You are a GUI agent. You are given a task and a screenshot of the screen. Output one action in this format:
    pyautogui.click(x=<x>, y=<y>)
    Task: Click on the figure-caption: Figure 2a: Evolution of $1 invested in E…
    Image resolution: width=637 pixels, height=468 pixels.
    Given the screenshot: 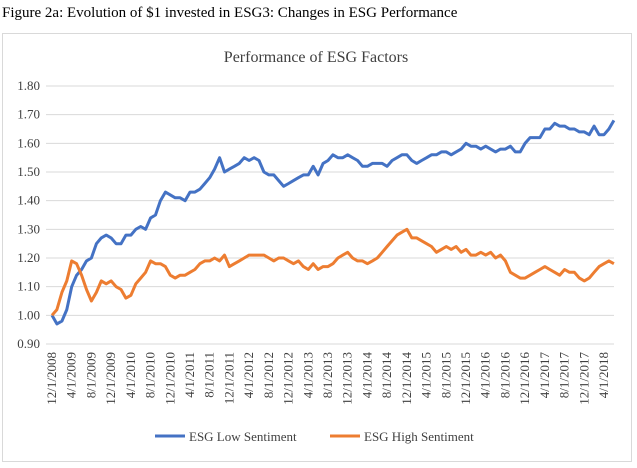 What is the action you would take?
    pyautogui.click(x=230, y=13)
    